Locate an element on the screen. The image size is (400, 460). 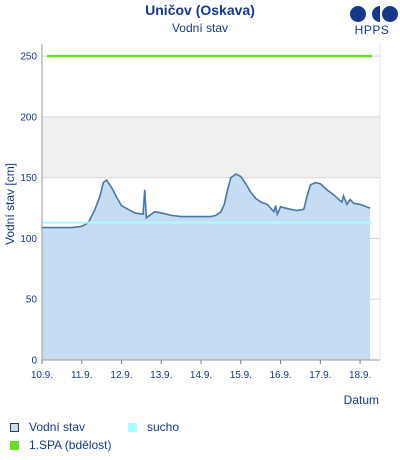
water-swatch is located at coordinates (14, 427).